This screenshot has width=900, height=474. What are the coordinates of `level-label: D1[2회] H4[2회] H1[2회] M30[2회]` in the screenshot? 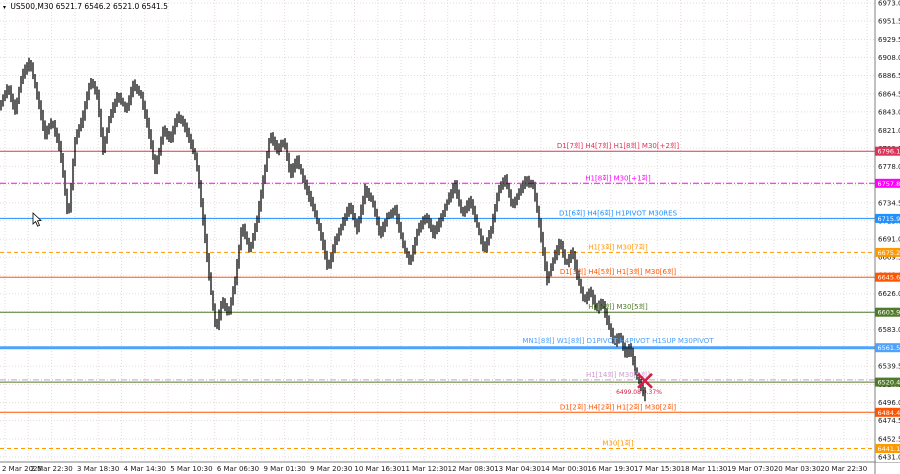 It's located at (618, 407).